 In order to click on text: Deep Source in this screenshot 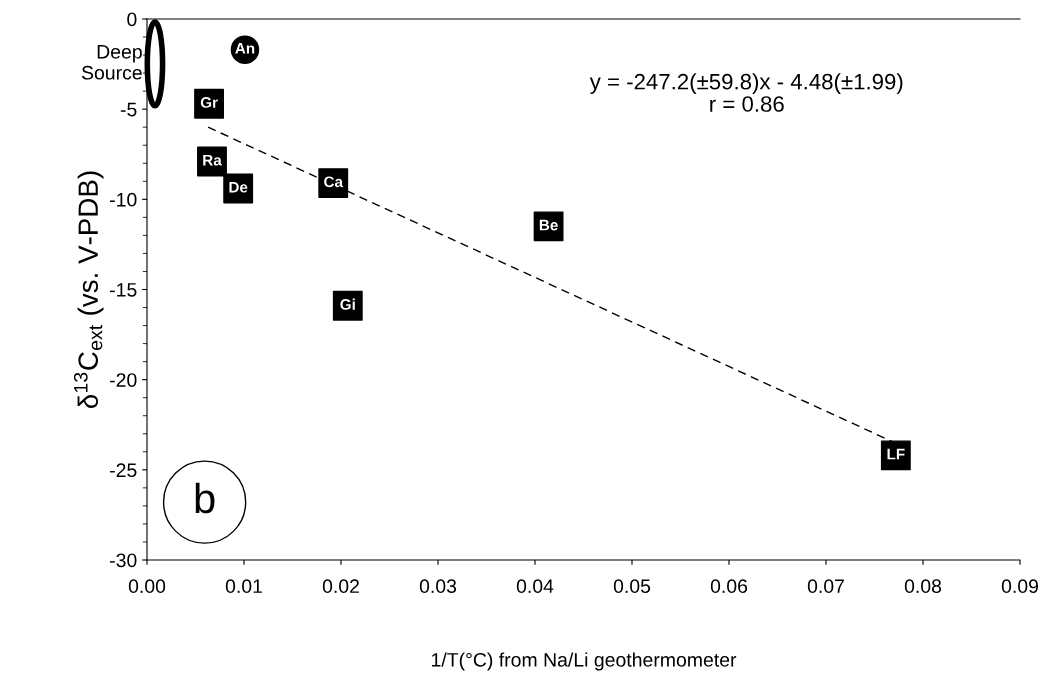, I will do `click(111, 62)`.